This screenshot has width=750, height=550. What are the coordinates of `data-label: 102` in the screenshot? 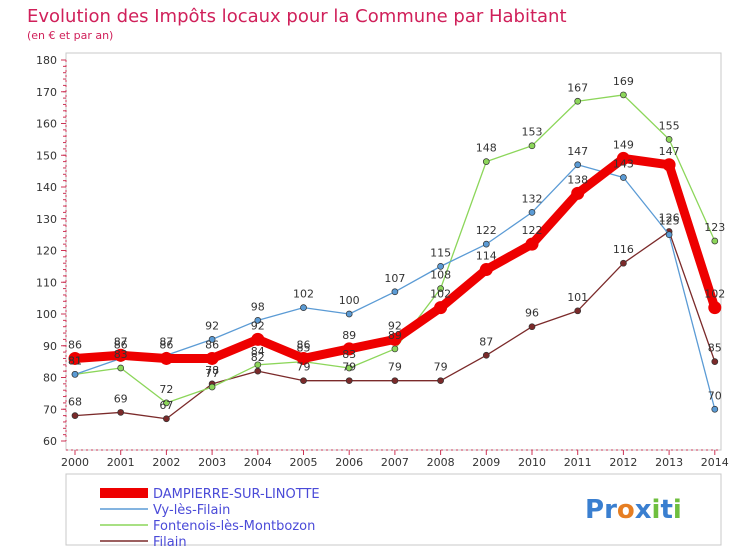 It's located at (440, 294).